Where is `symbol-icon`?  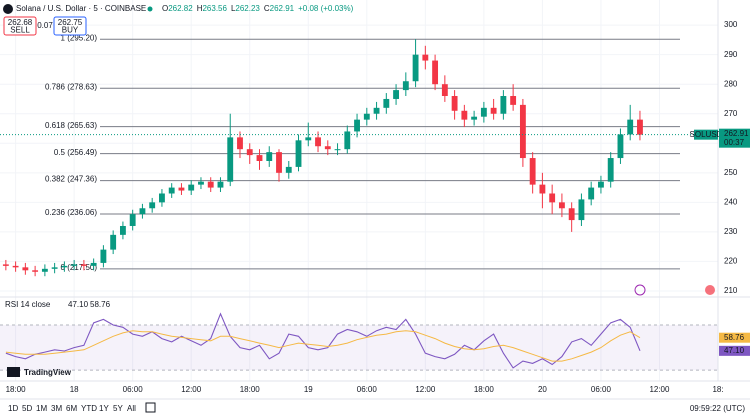
symbol-icon is located at coordinates (8, 9).